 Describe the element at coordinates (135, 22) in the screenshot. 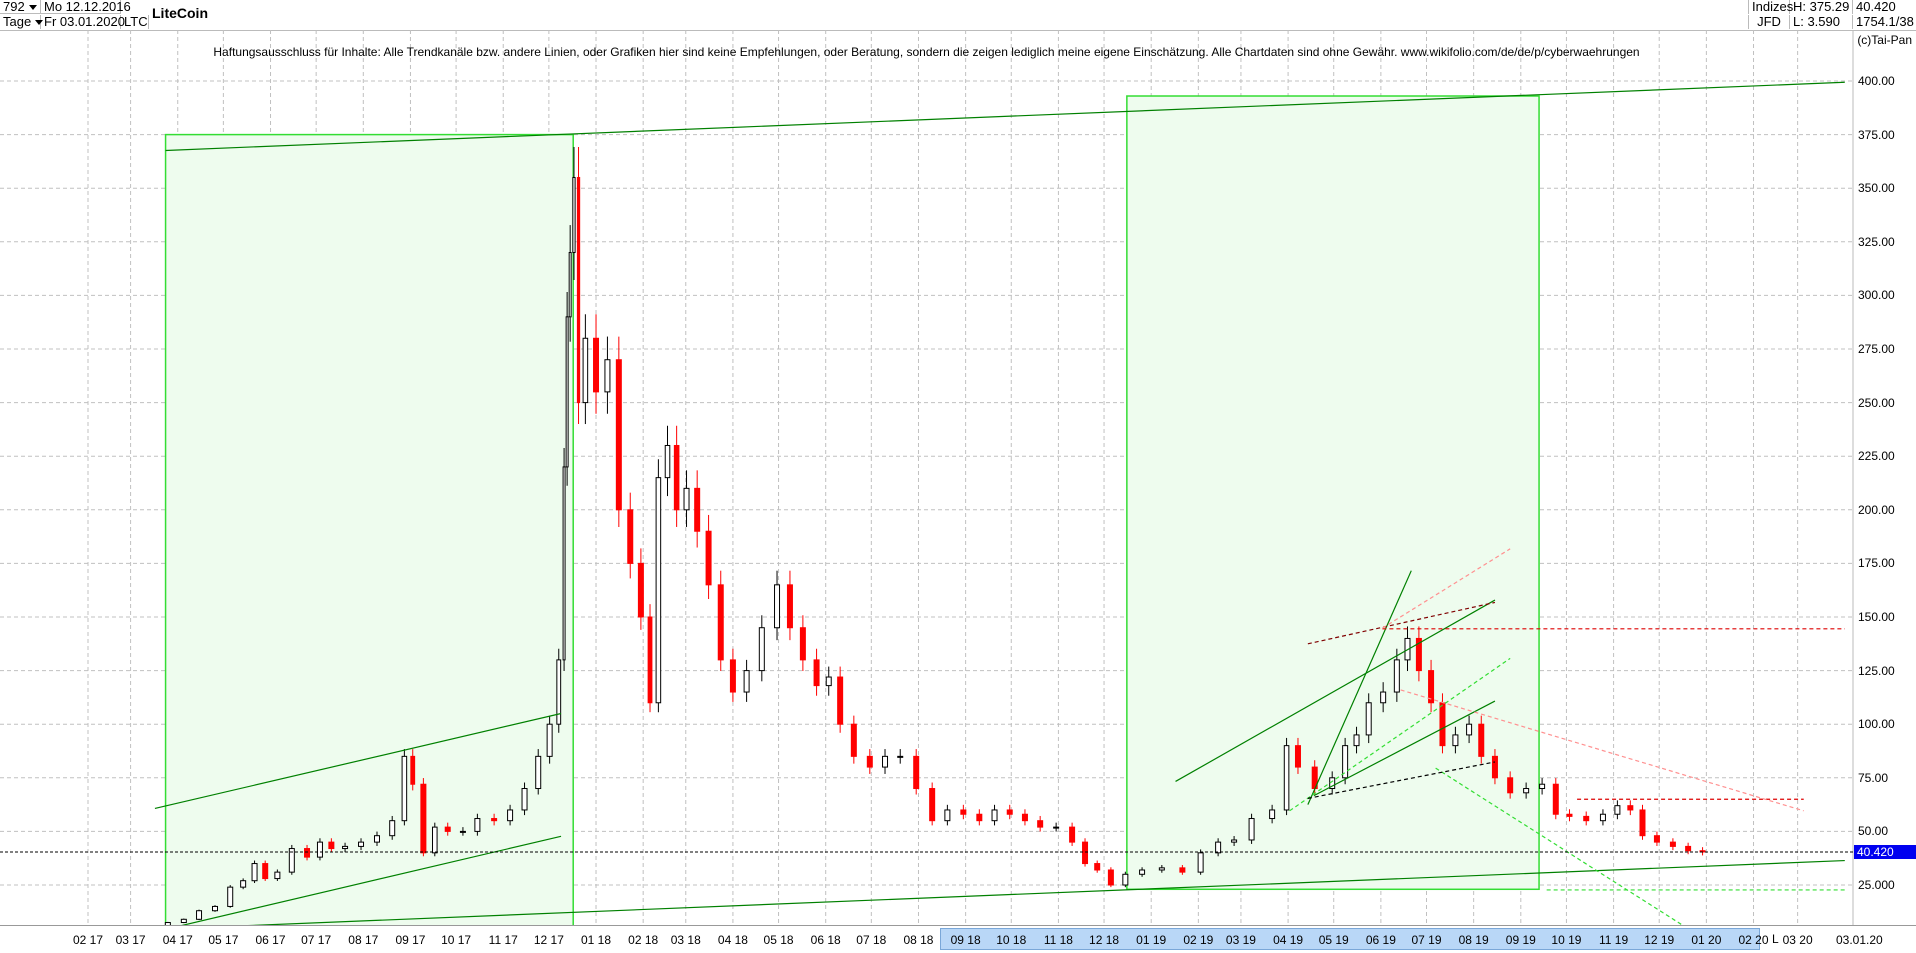

I see `symbol: LTC` at that location.